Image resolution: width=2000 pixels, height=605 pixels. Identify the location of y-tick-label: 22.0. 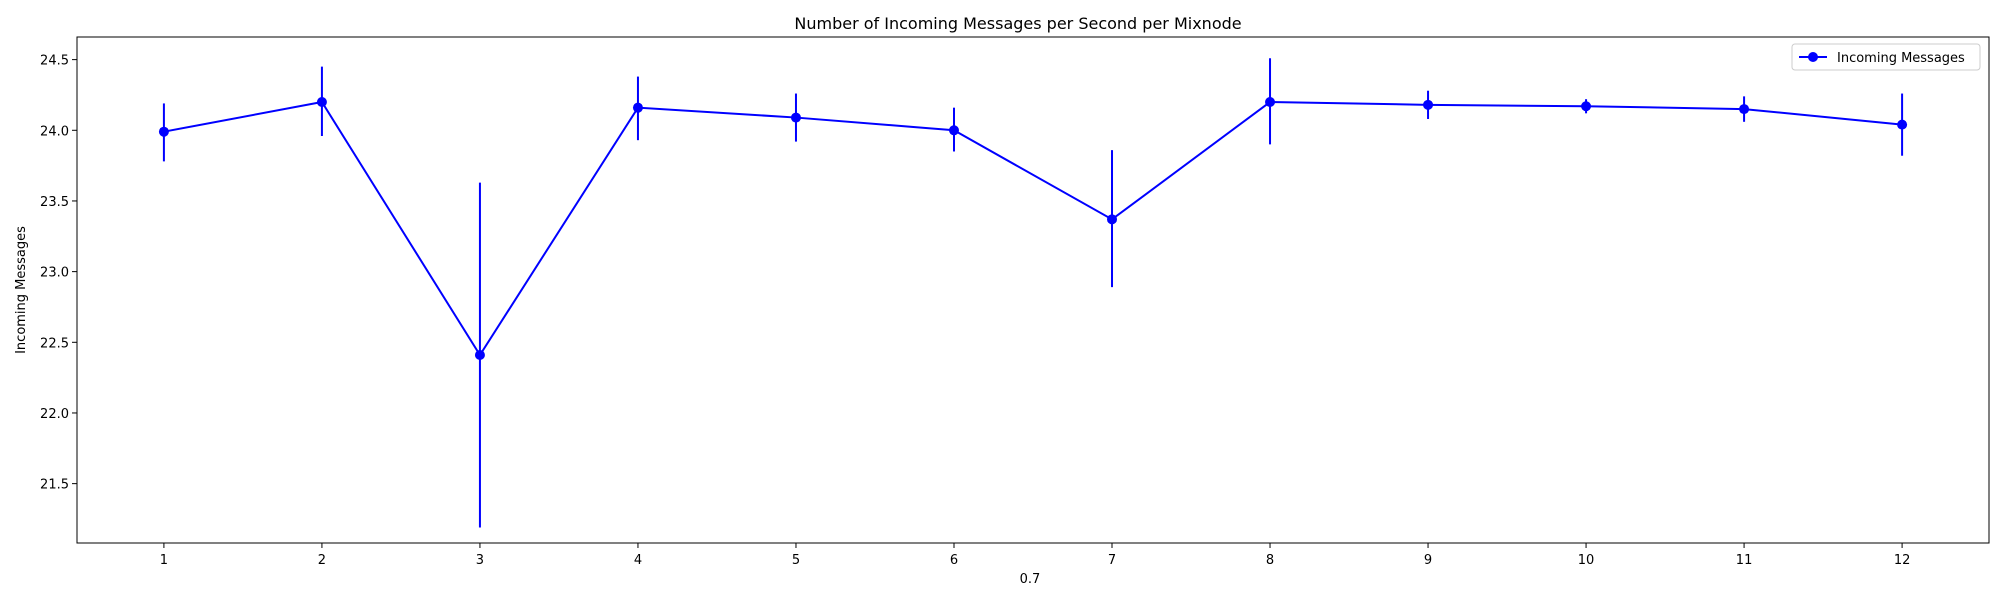
(54, 414).